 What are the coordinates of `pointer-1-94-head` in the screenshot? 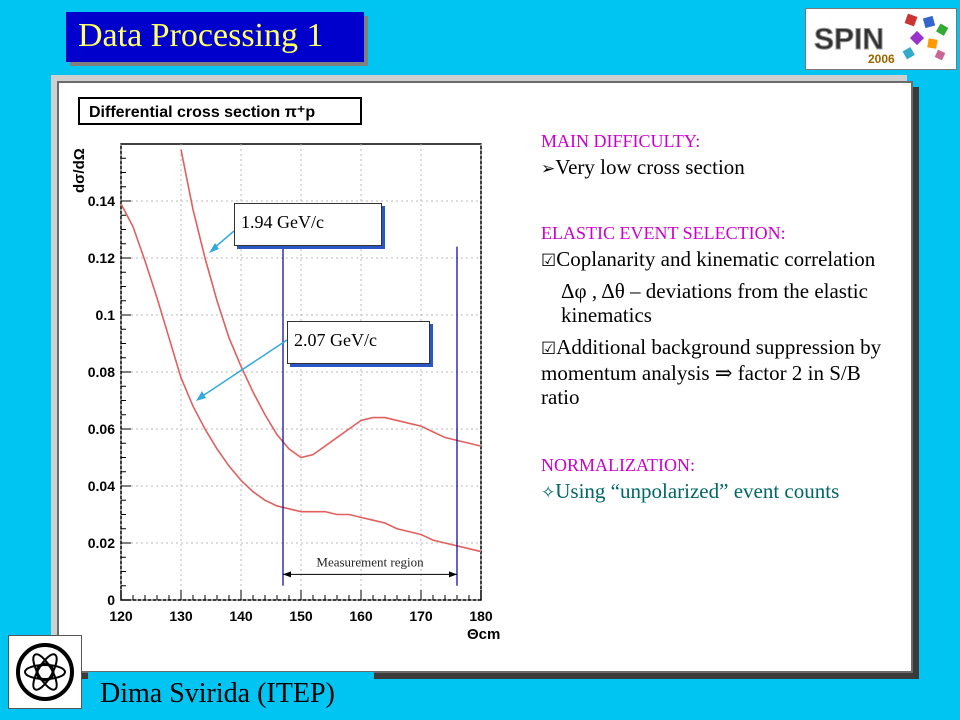 It's located at (214, 248).